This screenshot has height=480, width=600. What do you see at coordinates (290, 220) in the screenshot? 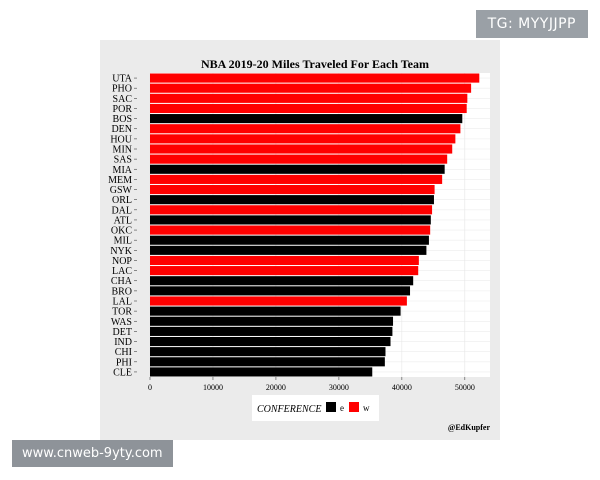
I see `bar-atl` at bounding box center [290, 220].